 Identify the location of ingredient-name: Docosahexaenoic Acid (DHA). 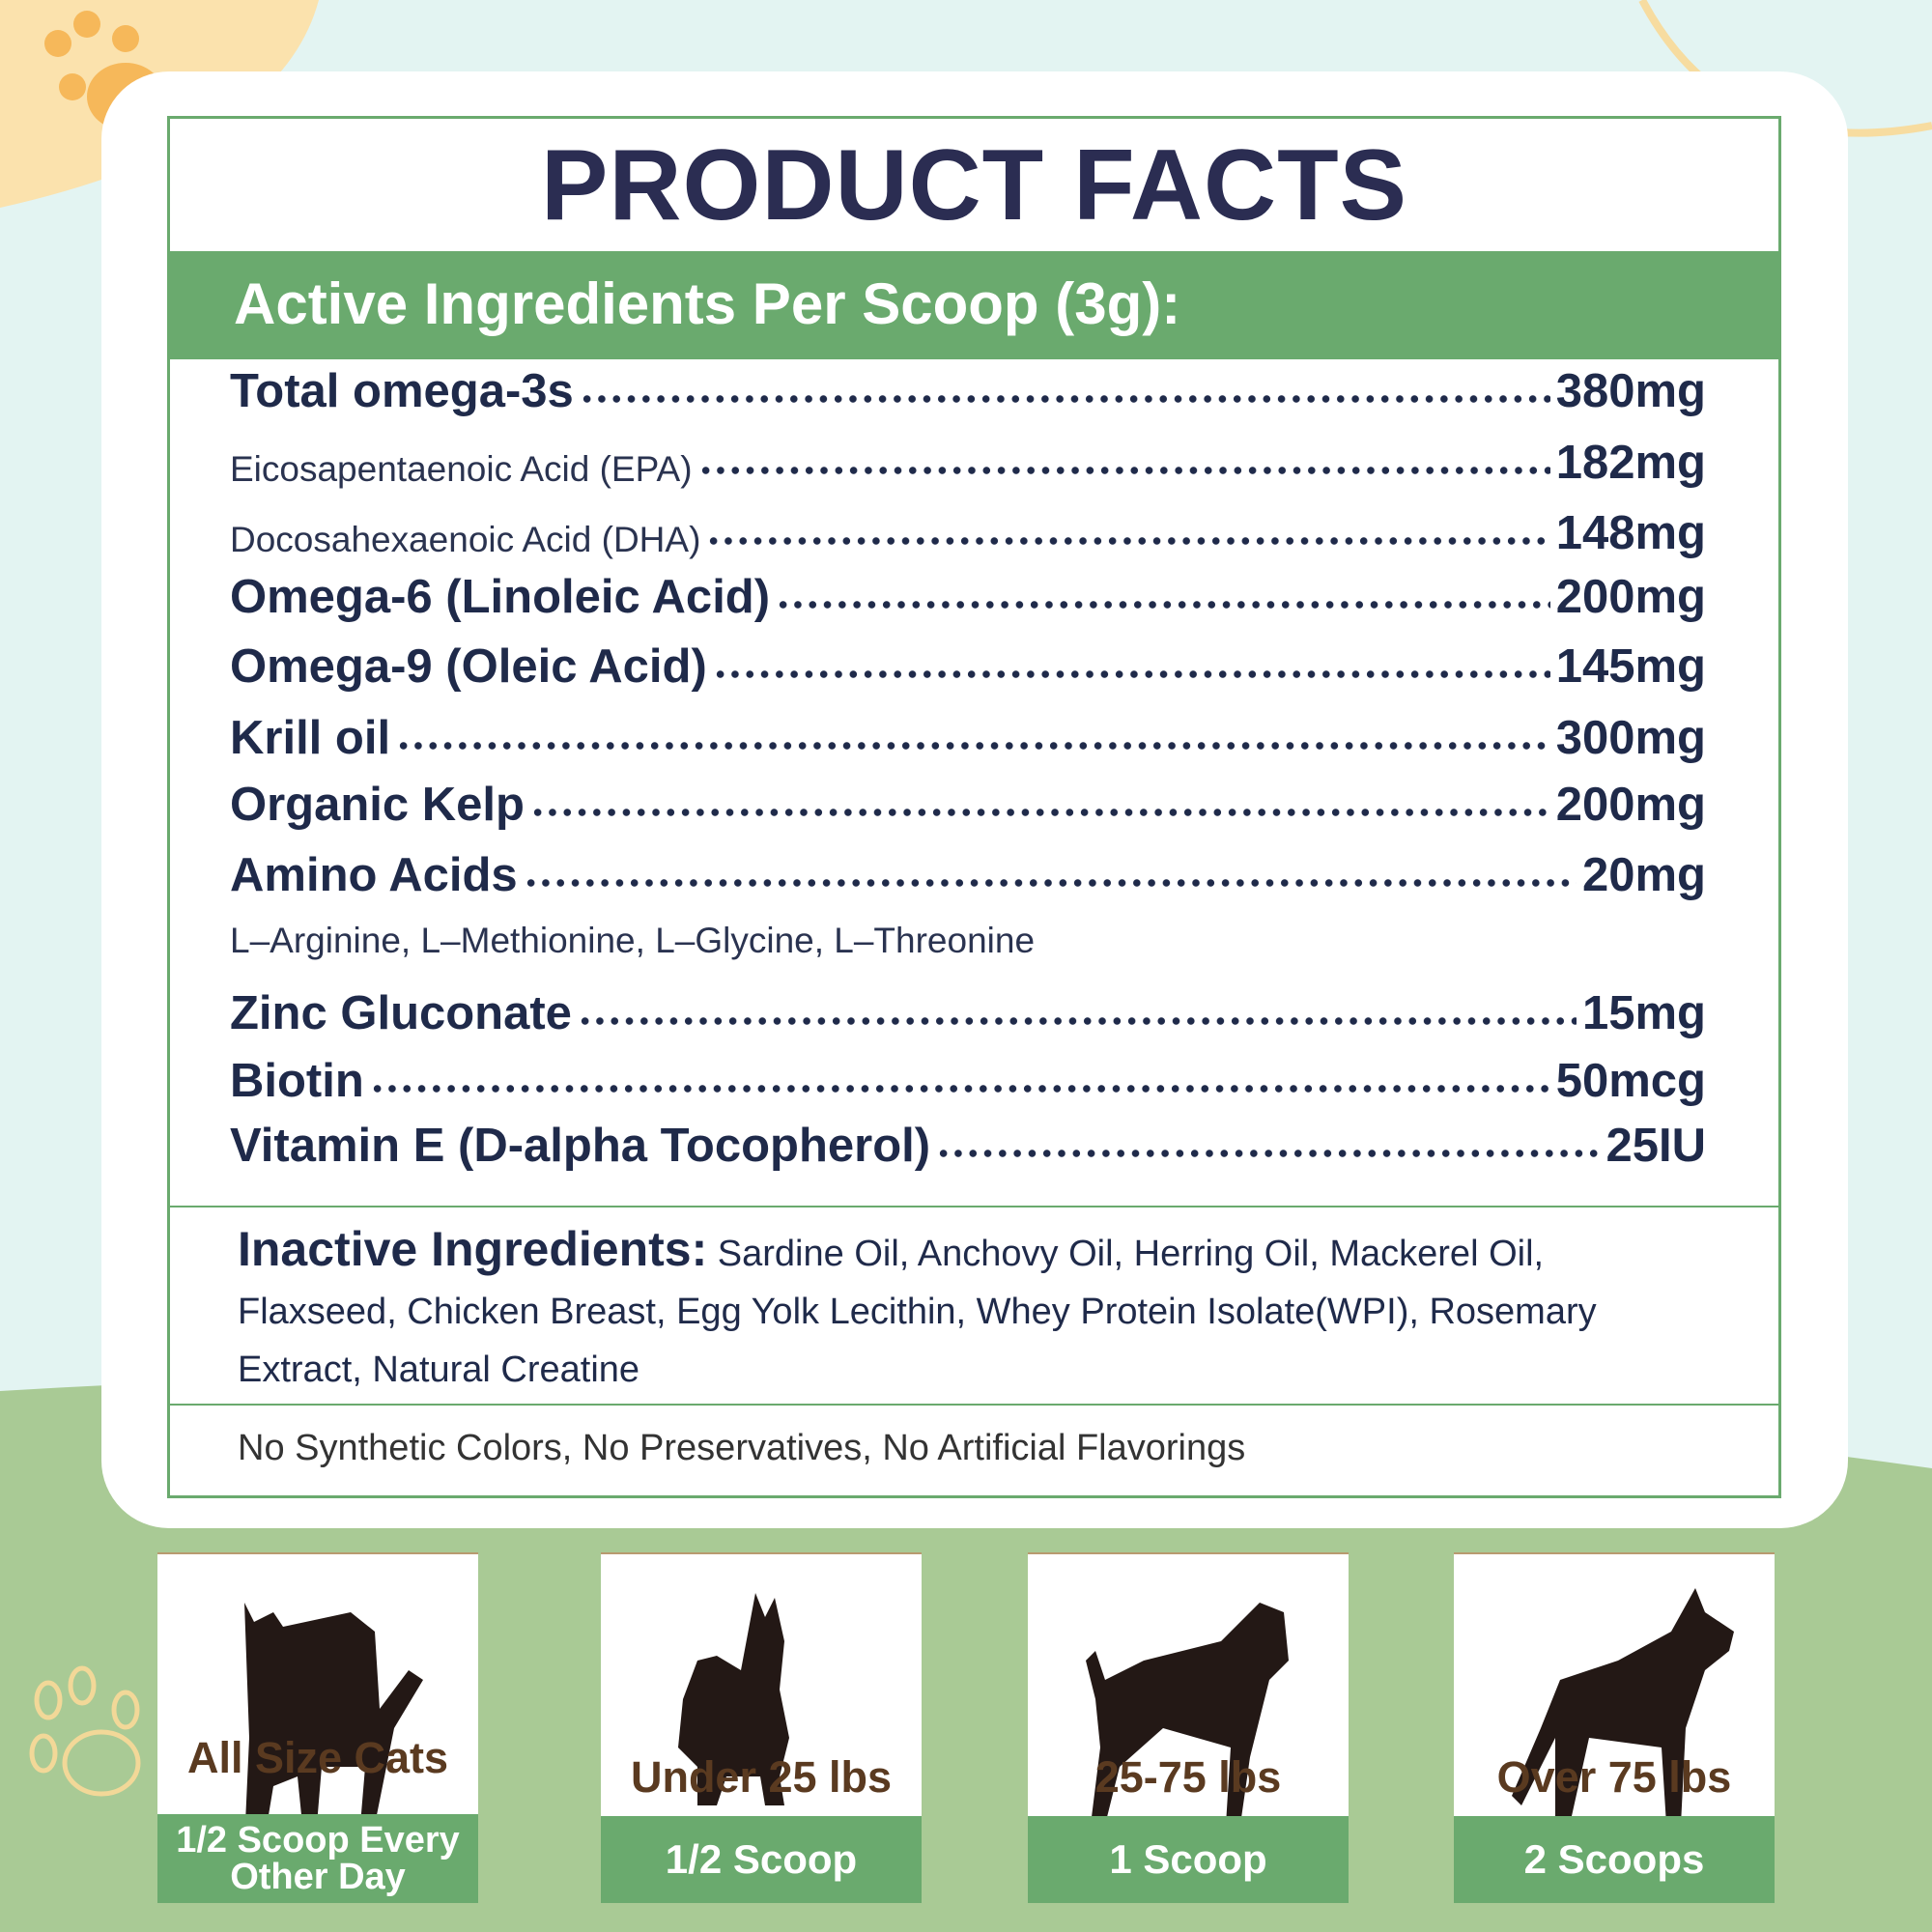
(465, 539).